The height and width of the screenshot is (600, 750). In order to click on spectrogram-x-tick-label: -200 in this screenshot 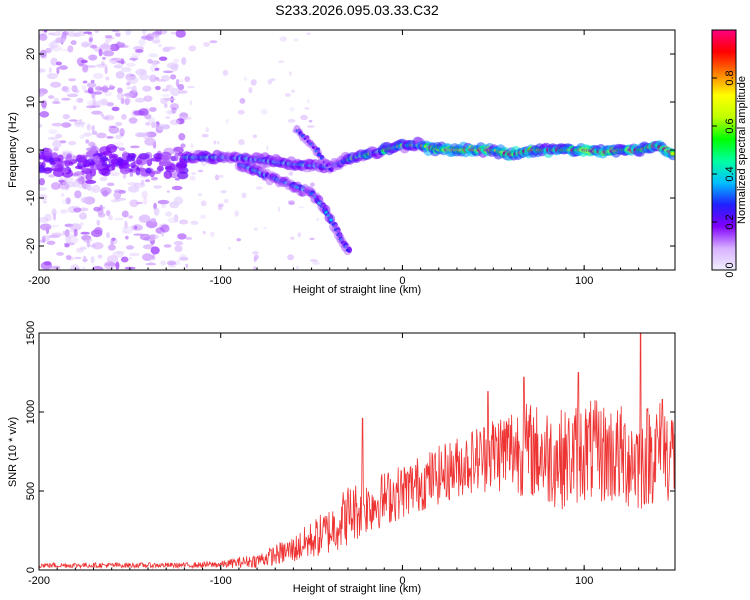, I will do `click(39, 281)`.